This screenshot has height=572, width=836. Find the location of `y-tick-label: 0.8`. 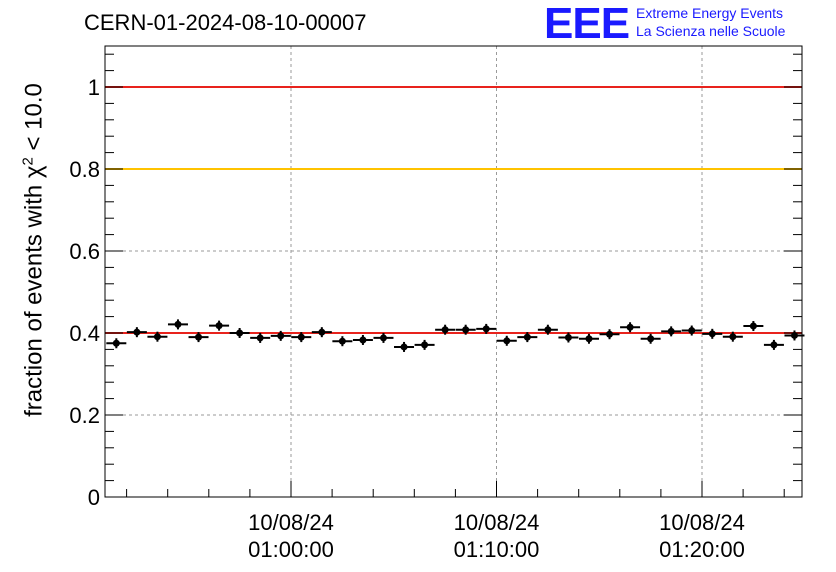

y-tick-label: 0.8 is located at coordinates (84, 169).